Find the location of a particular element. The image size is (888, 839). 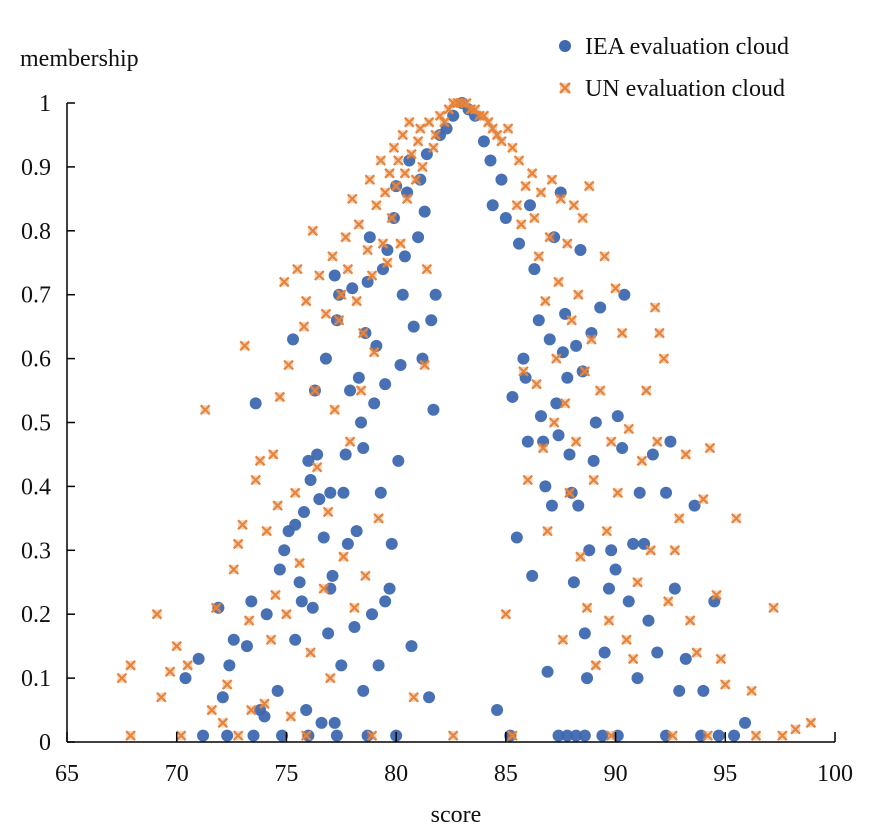

legend-label-un: UN evaluation cloud is located at coordinates (685, 89).